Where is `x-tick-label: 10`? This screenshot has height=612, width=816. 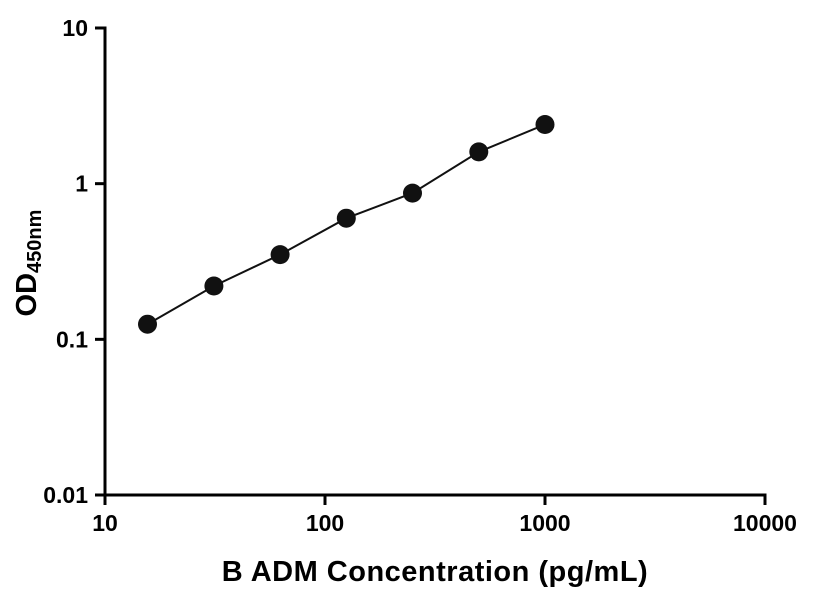 x-tick-label: 10 is located at coordinates (105, 523).